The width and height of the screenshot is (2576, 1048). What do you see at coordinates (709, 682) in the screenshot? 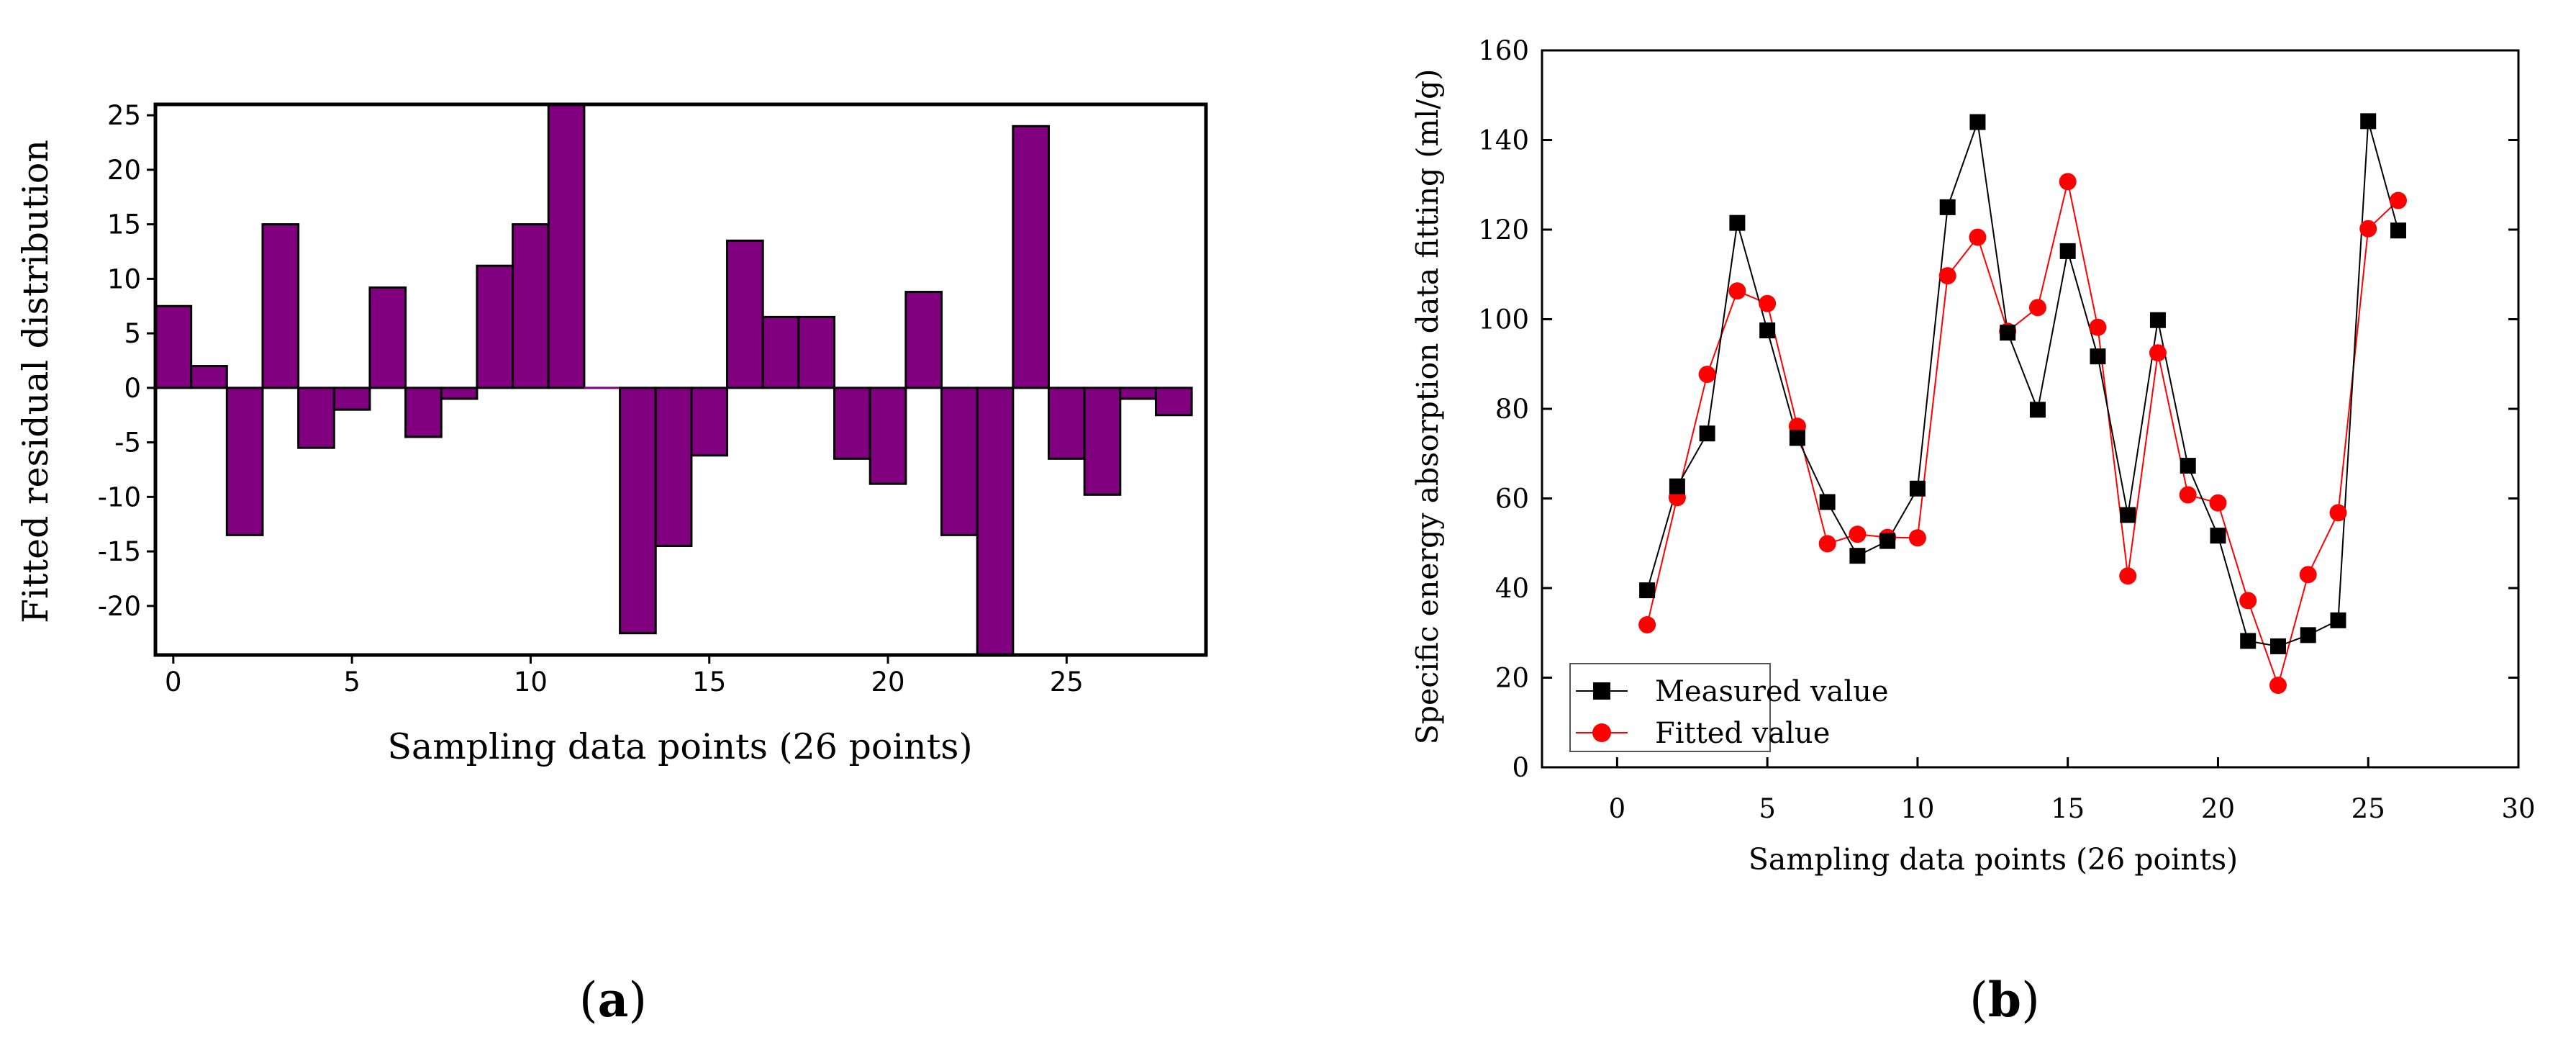
I see `residual-x-tick-label: 15` at bounding box center [709, 682].